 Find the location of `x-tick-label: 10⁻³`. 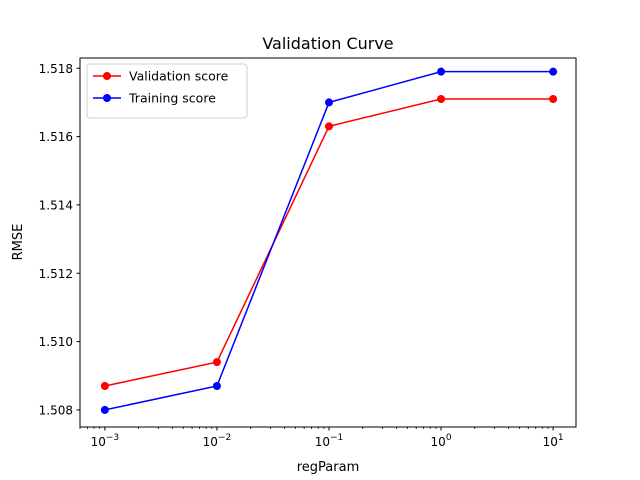

x-tick-label: 10⁻³ is located at coordinates (105, 441).